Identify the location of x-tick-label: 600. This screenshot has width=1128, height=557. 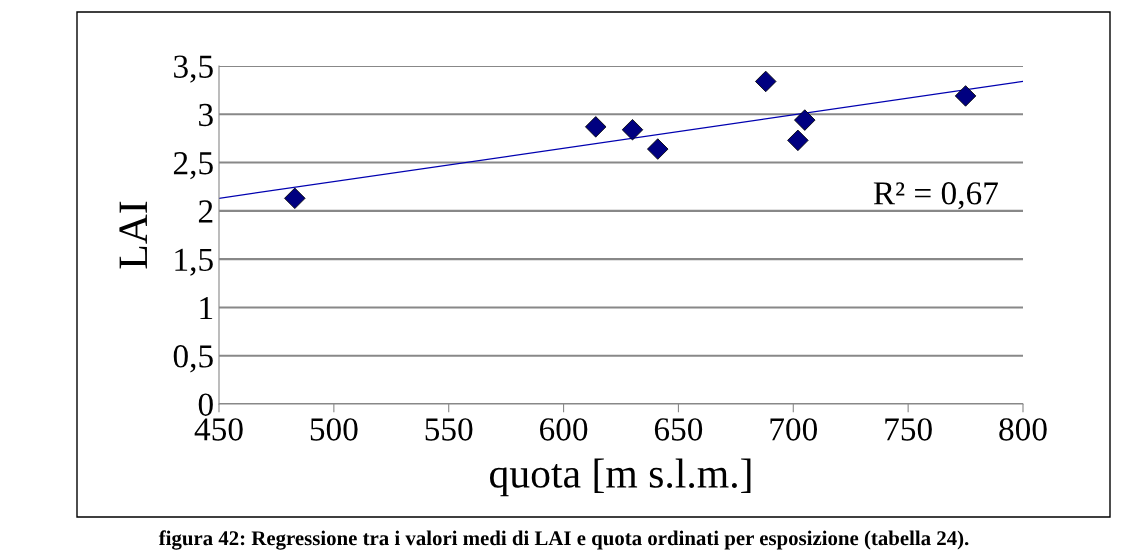
(564, 429).